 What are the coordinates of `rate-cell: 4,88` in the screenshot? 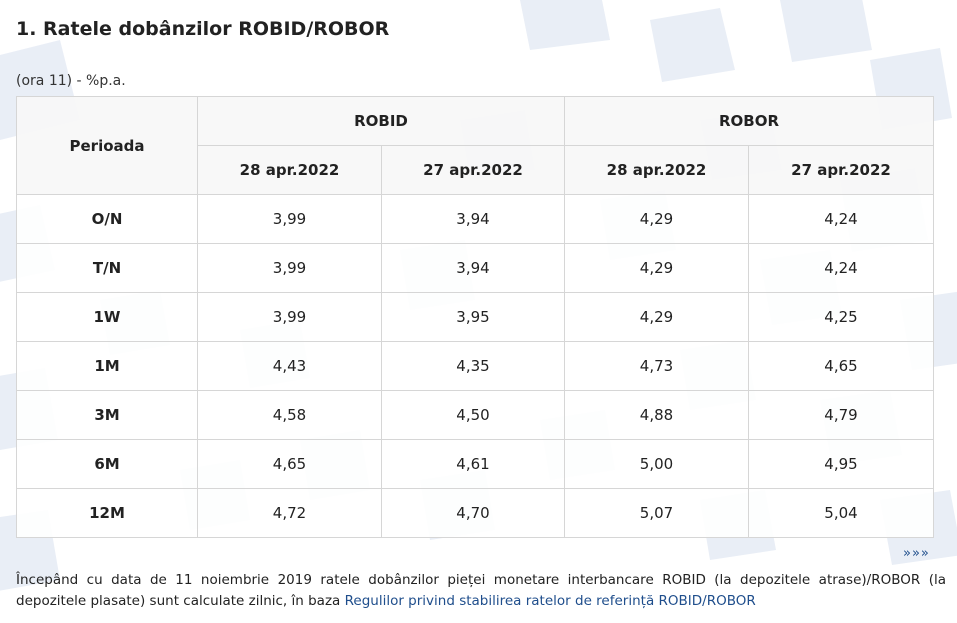 It's located at (656, 415).